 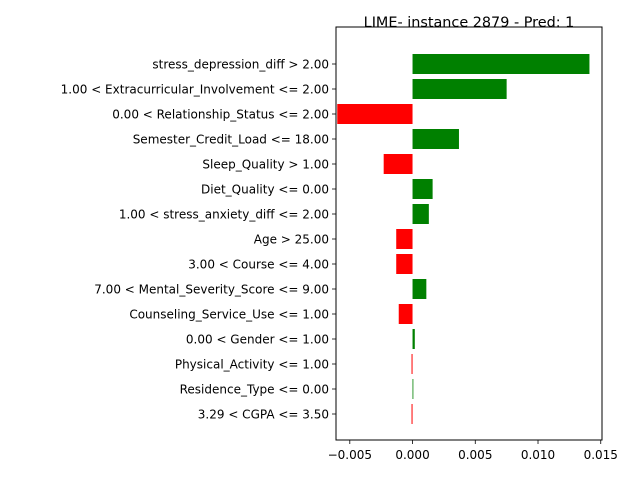 What do you see at coordinates (538, 455) in the screenshot?
I see `x-tick-label: 0.010` at bounding box center [538, 455].